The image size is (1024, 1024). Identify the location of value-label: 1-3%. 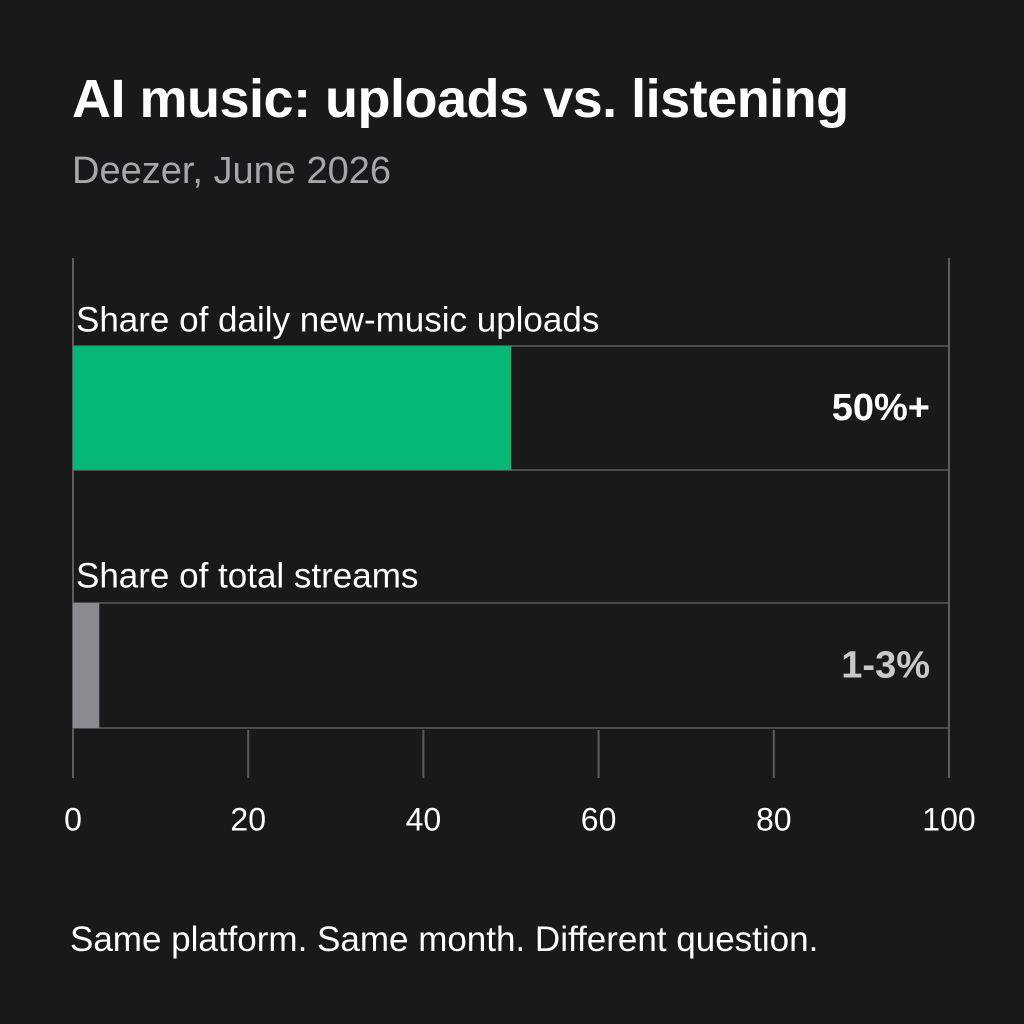
(885, 666).